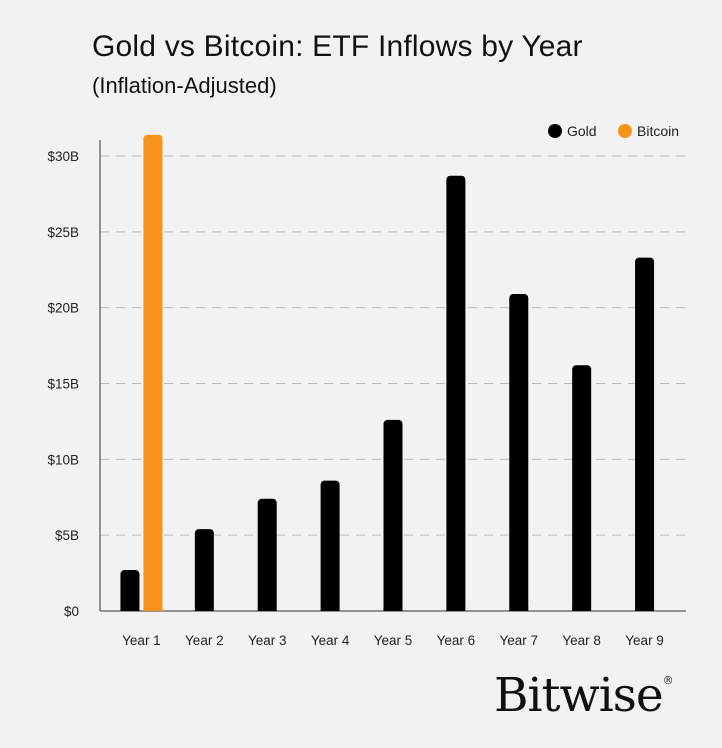 The image size is (722, 748). What do you see at coordinates (204, 640) in the screenshot?
I see `x-tick-label: Year 2` at bounding box center [204, 640].